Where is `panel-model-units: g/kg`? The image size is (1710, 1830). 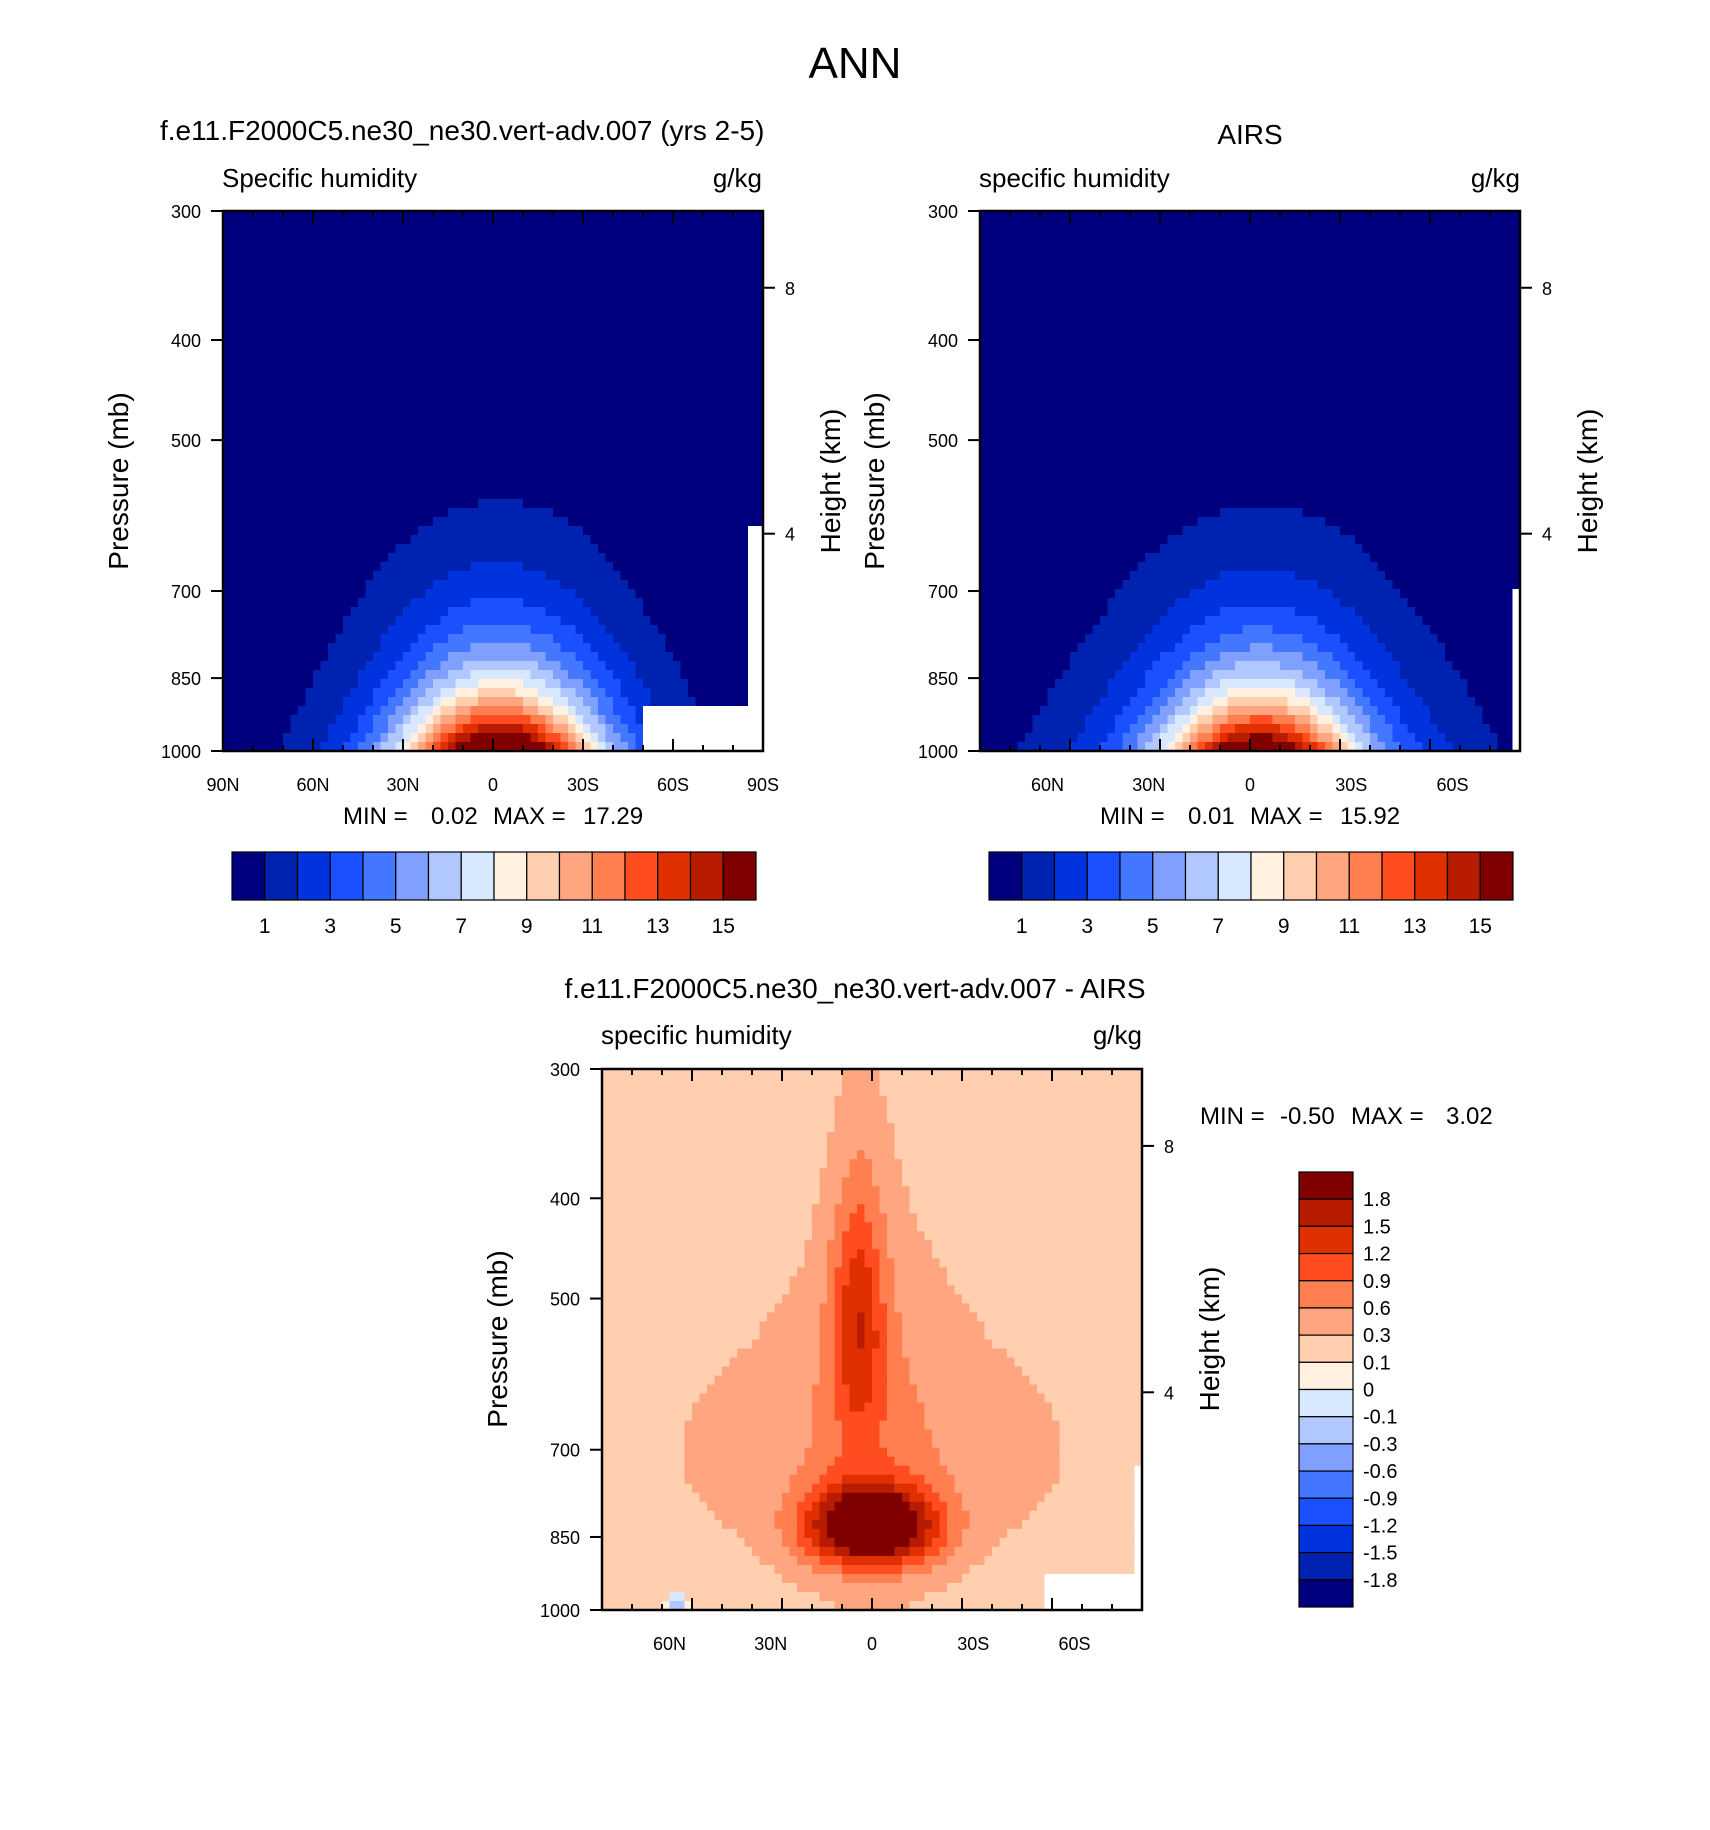
panel-model-units: g/kg is located at coordinates (737, 178).